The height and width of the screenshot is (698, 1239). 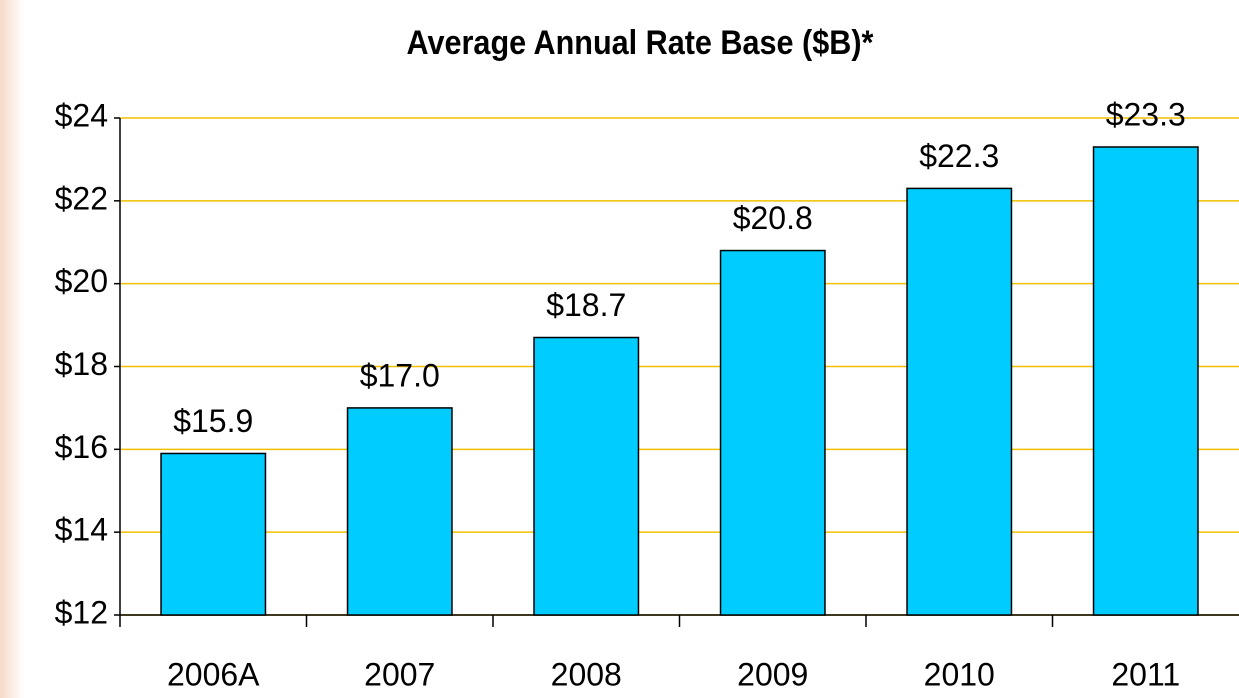 I want to click on y-tick-label: $22, so click(x=81, y=198).